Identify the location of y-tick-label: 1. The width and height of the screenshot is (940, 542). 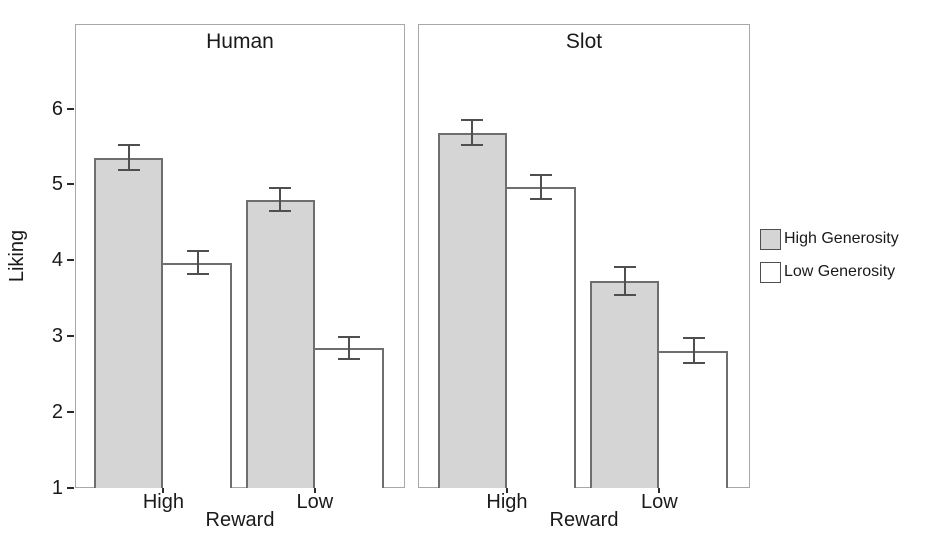
(57, 488).